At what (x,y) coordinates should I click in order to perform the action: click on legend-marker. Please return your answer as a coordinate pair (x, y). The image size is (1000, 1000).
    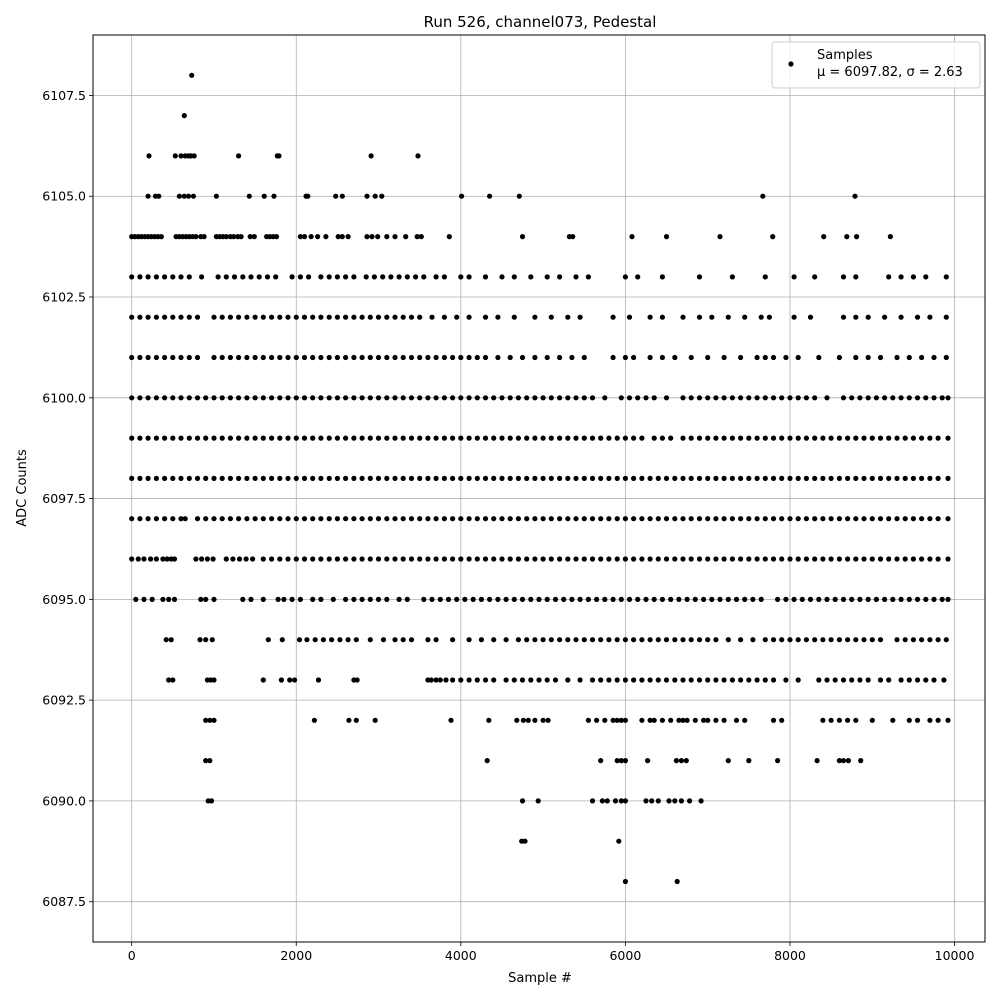
    Looking at the image, I should click on (791, 64).